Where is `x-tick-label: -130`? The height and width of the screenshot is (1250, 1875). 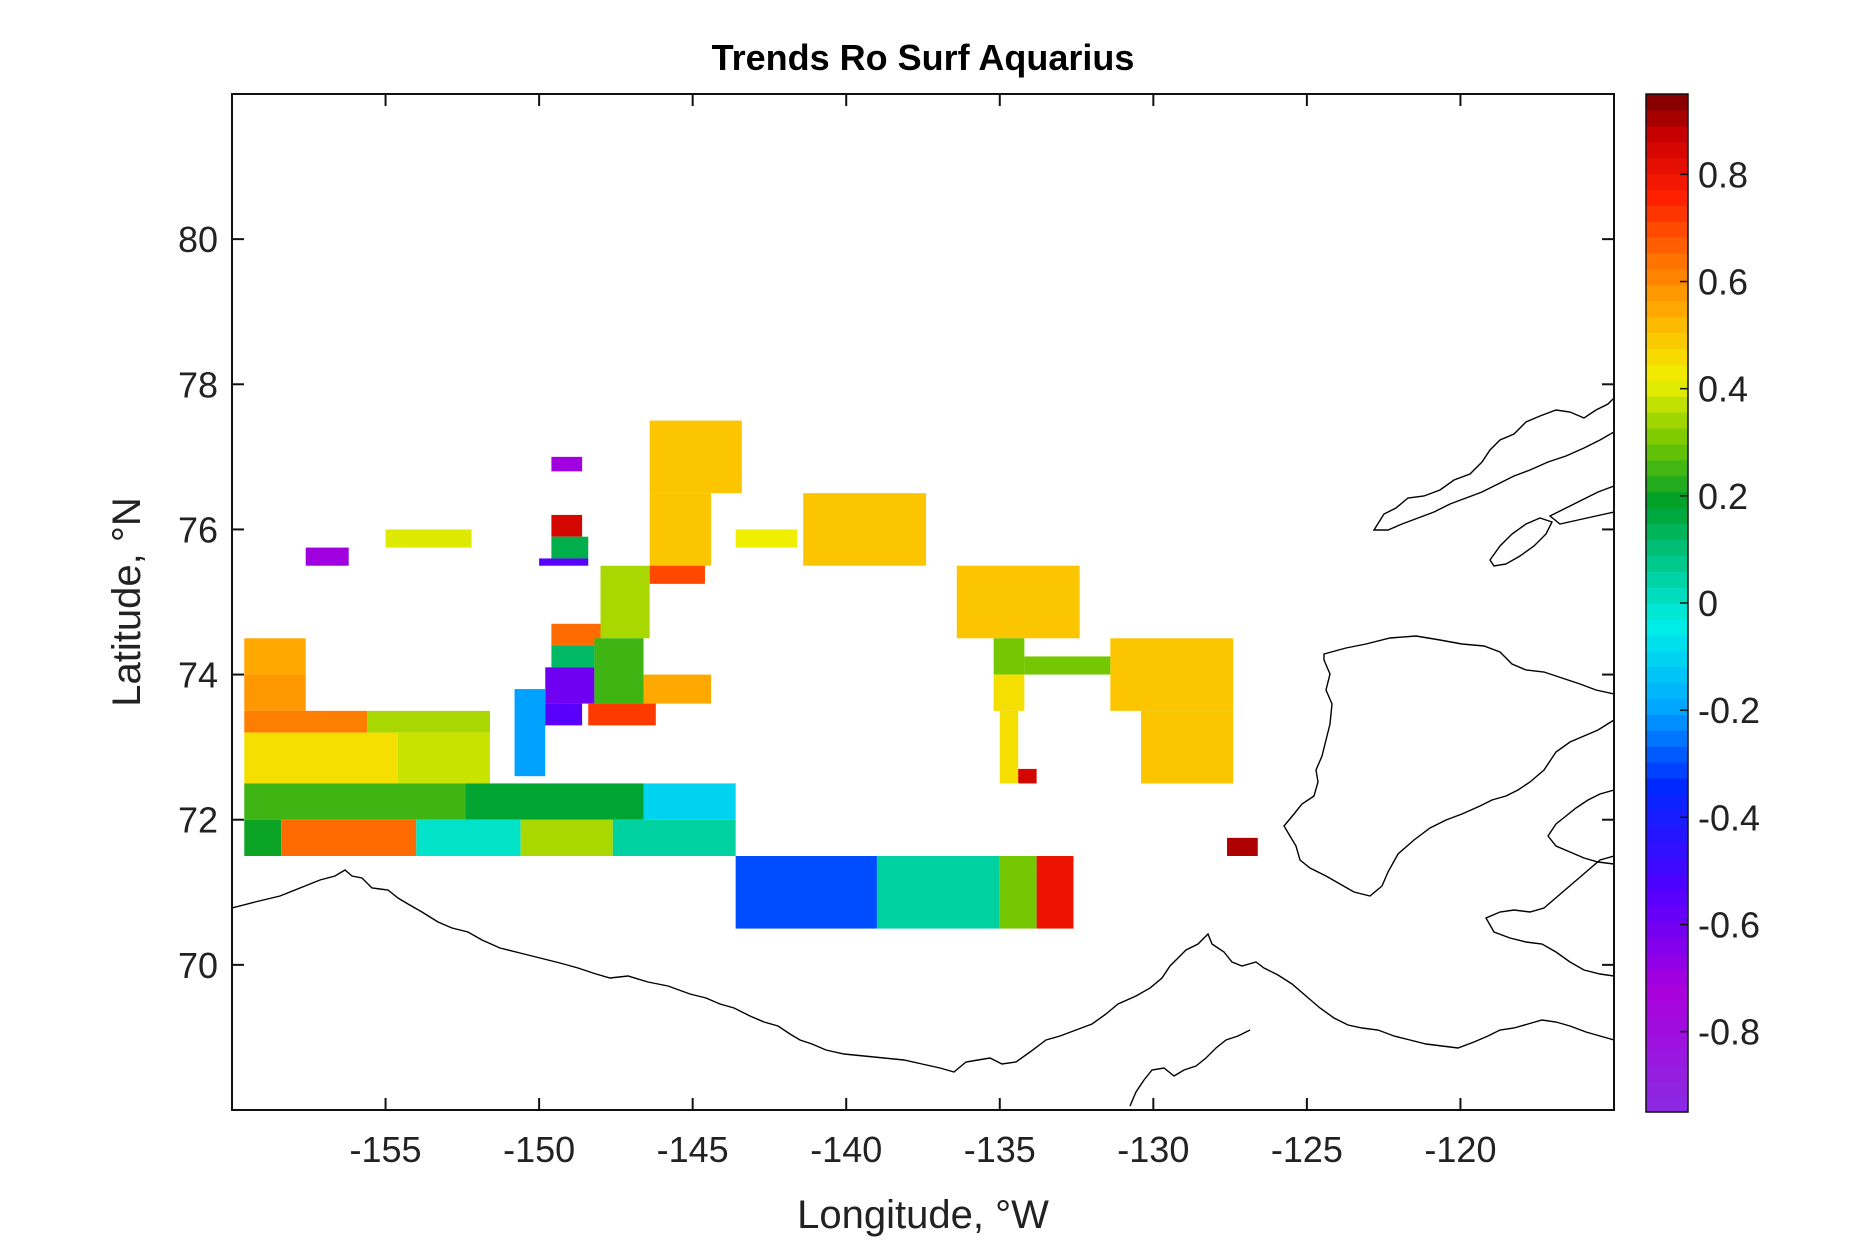 x-tick-label: -130 is located at coordinates (1153, 1149).